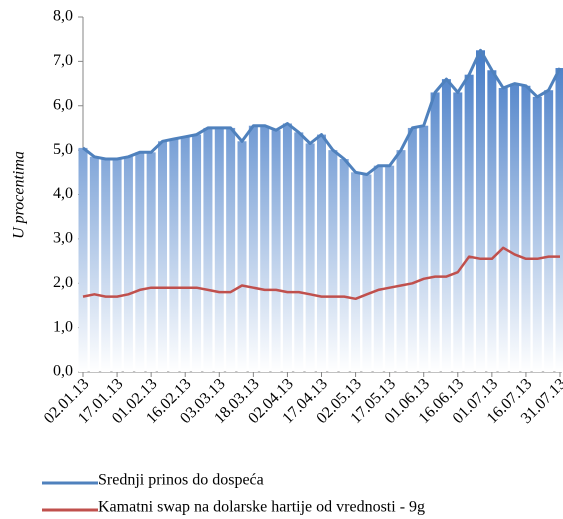  I want to click on y-tick-label: 5,0, so click(63, 149).